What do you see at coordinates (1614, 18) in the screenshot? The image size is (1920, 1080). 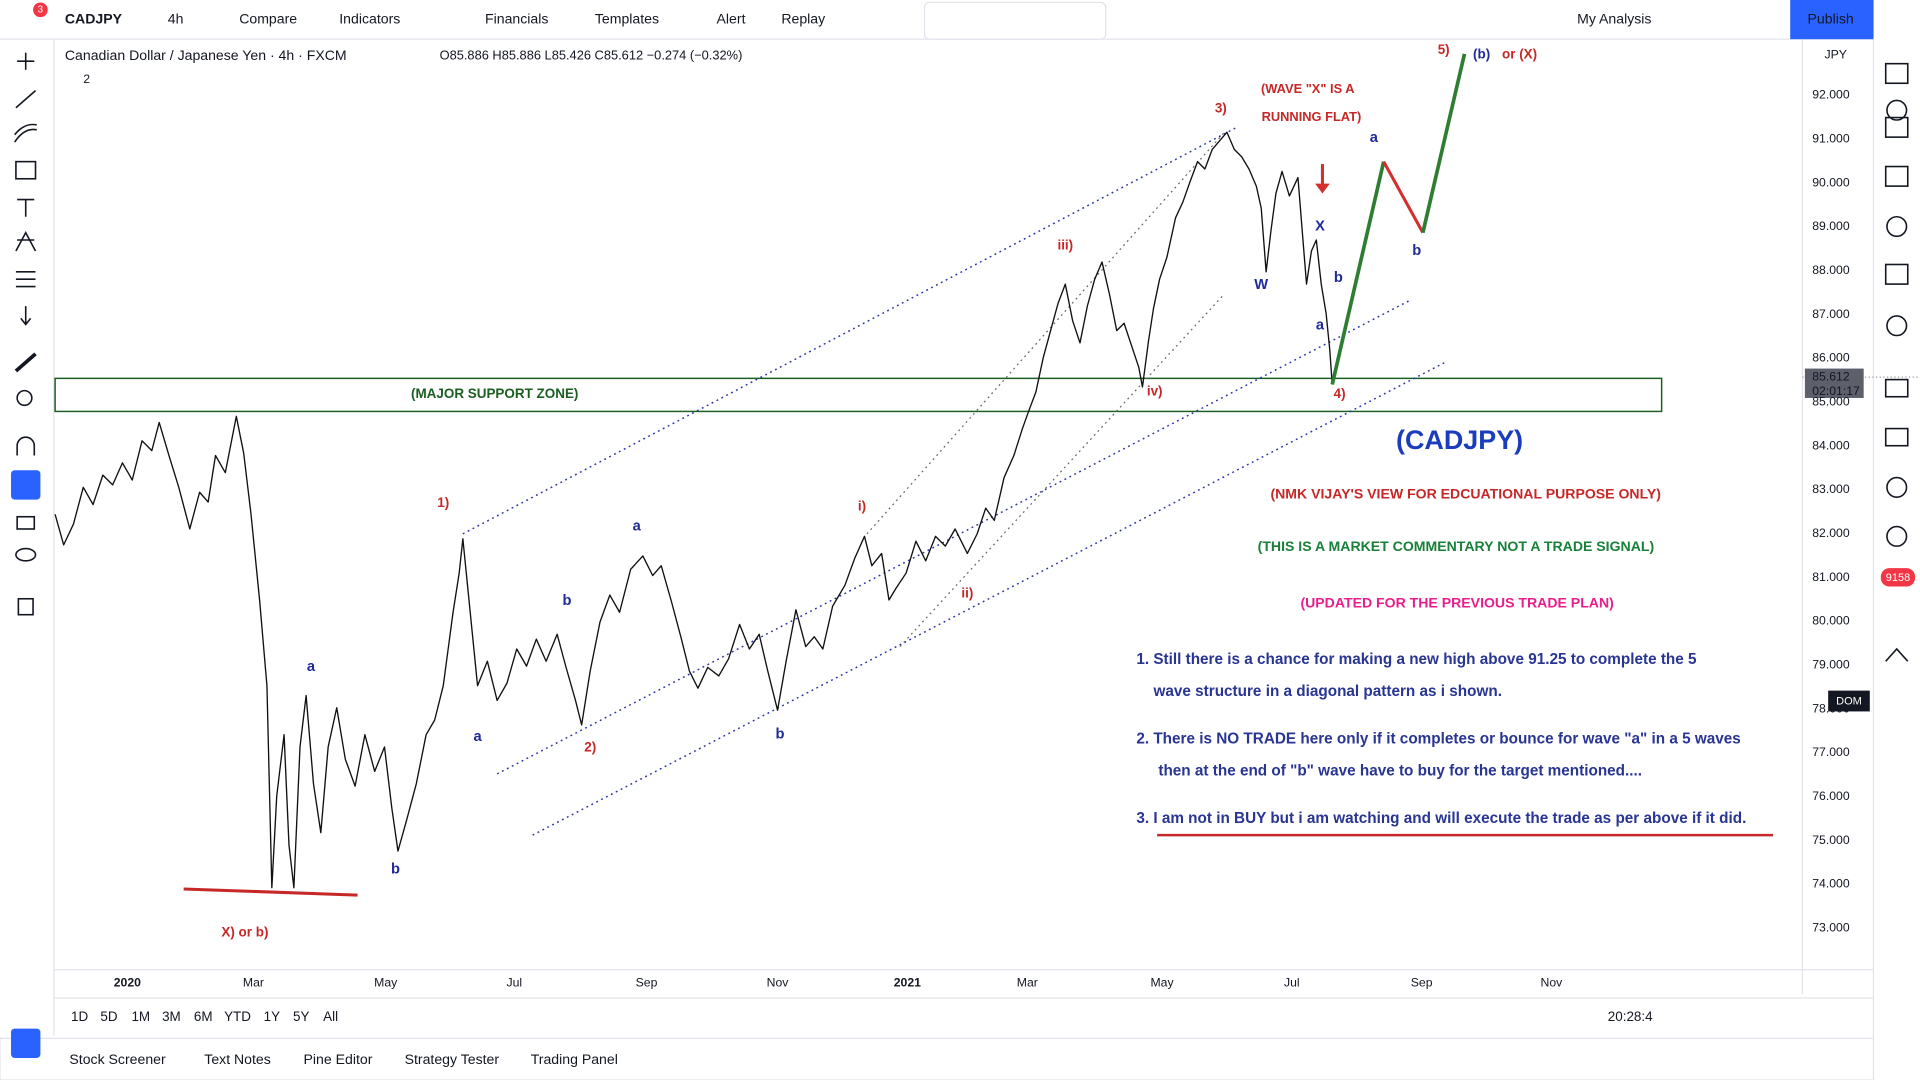 I see `layout-name: My Analysis` at bounding box center [1614, 18].